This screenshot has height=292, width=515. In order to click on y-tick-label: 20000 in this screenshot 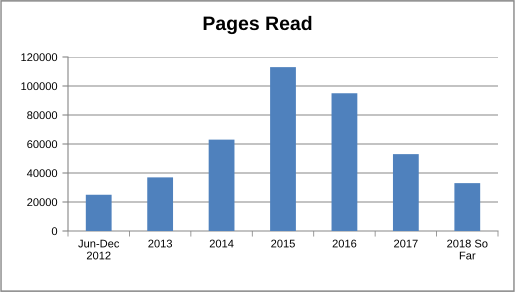, I will do `click(42, 202)`.